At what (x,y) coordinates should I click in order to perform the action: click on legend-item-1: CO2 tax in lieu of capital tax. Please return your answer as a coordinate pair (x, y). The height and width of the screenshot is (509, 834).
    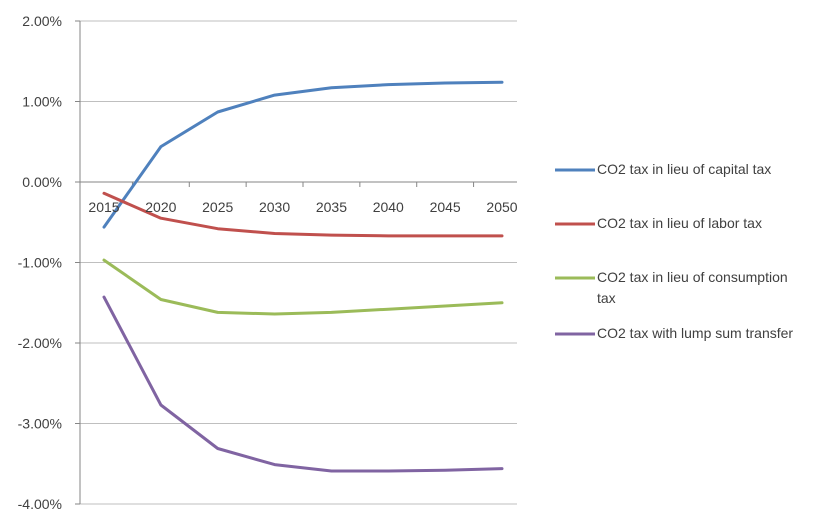
    Looking at the image, I should click on (663, 169).